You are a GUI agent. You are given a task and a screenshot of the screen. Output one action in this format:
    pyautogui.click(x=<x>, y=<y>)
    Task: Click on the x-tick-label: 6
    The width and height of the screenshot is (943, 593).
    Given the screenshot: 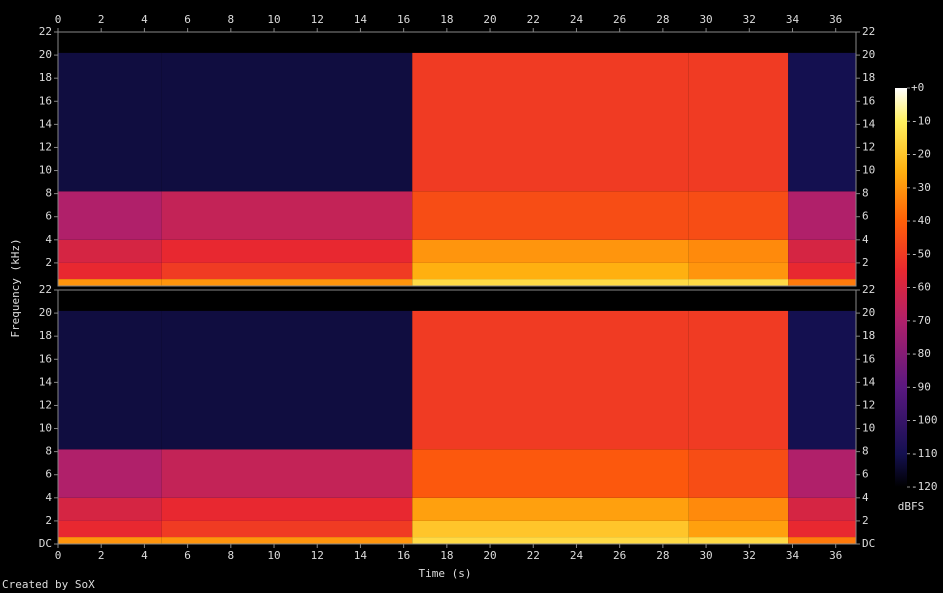 What is the action you would take?
    pyautogui.click(x=187, y=19)
    